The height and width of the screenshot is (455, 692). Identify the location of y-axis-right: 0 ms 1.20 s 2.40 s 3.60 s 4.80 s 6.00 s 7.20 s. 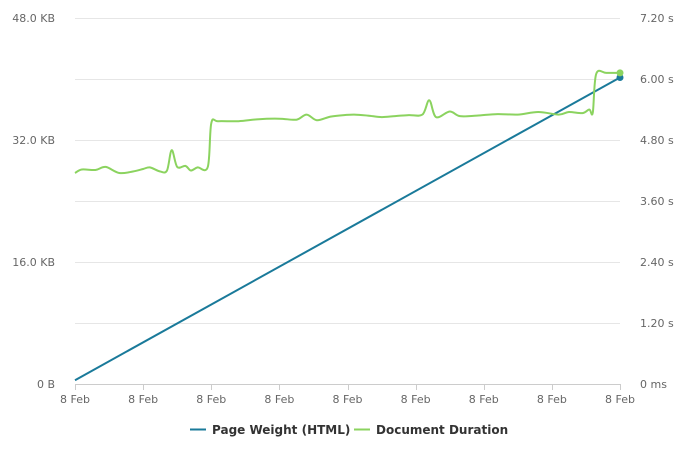
(657, 201).